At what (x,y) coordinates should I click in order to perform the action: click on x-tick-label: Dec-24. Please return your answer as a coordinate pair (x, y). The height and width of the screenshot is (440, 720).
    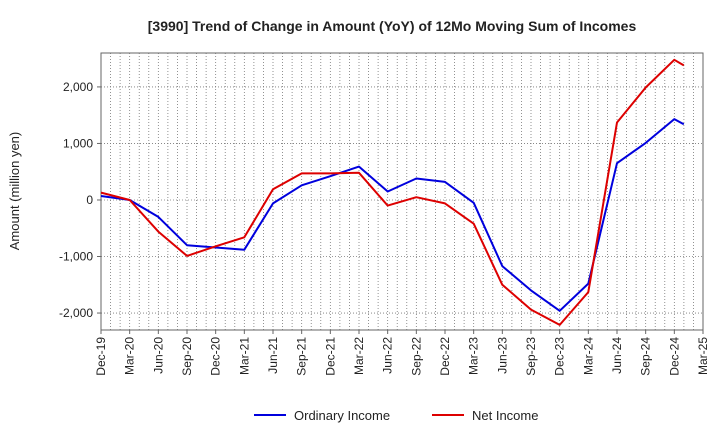
    Looking at the image, I should click on (674, 356).